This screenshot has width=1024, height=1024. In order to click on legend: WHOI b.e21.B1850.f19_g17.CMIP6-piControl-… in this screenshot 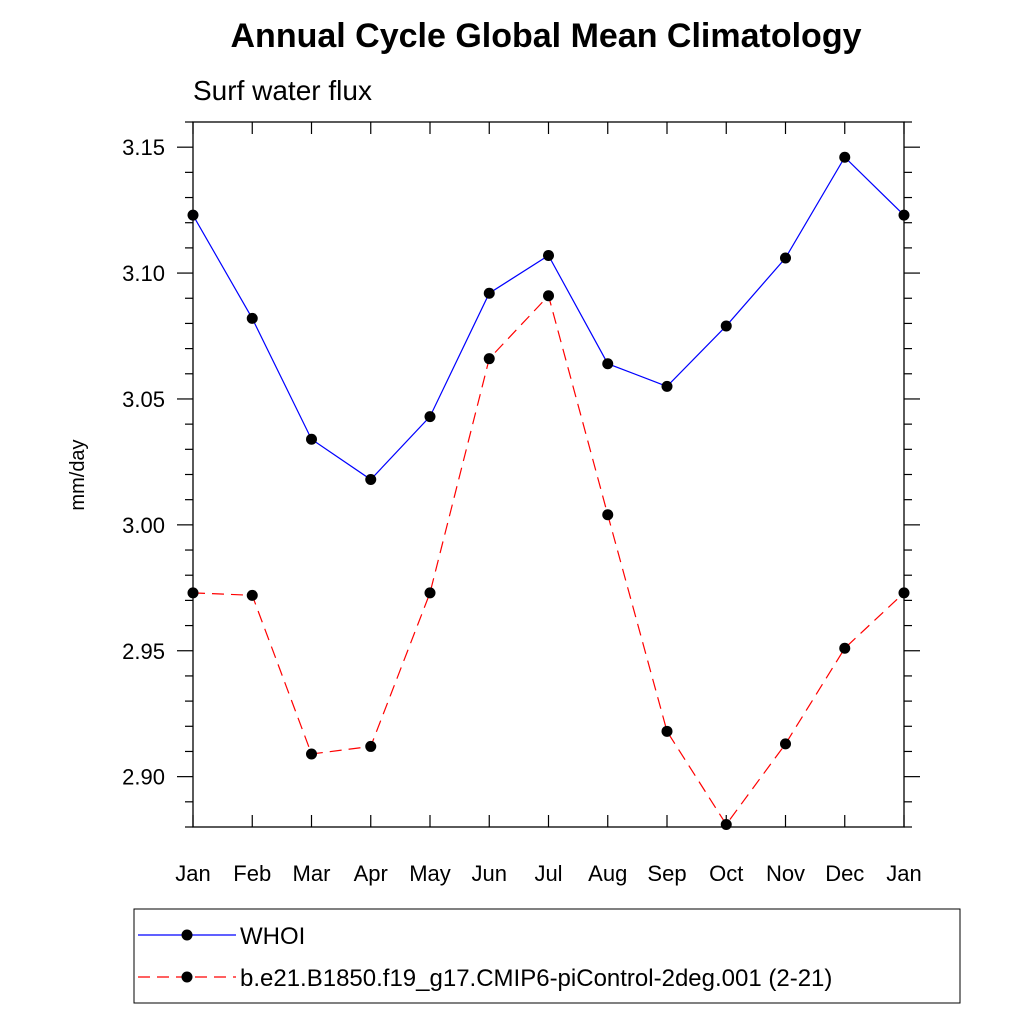, I will do `click(547, 956)`.